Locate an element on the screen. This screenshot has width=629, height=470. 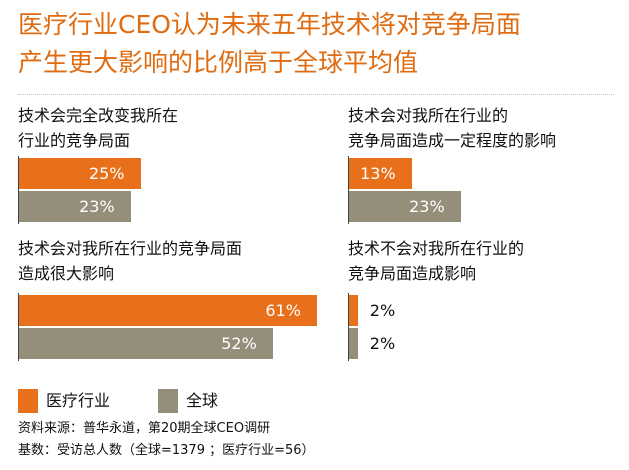
panel-label-line: 竞争局面造成影响 is located at coordinates (412, 273).